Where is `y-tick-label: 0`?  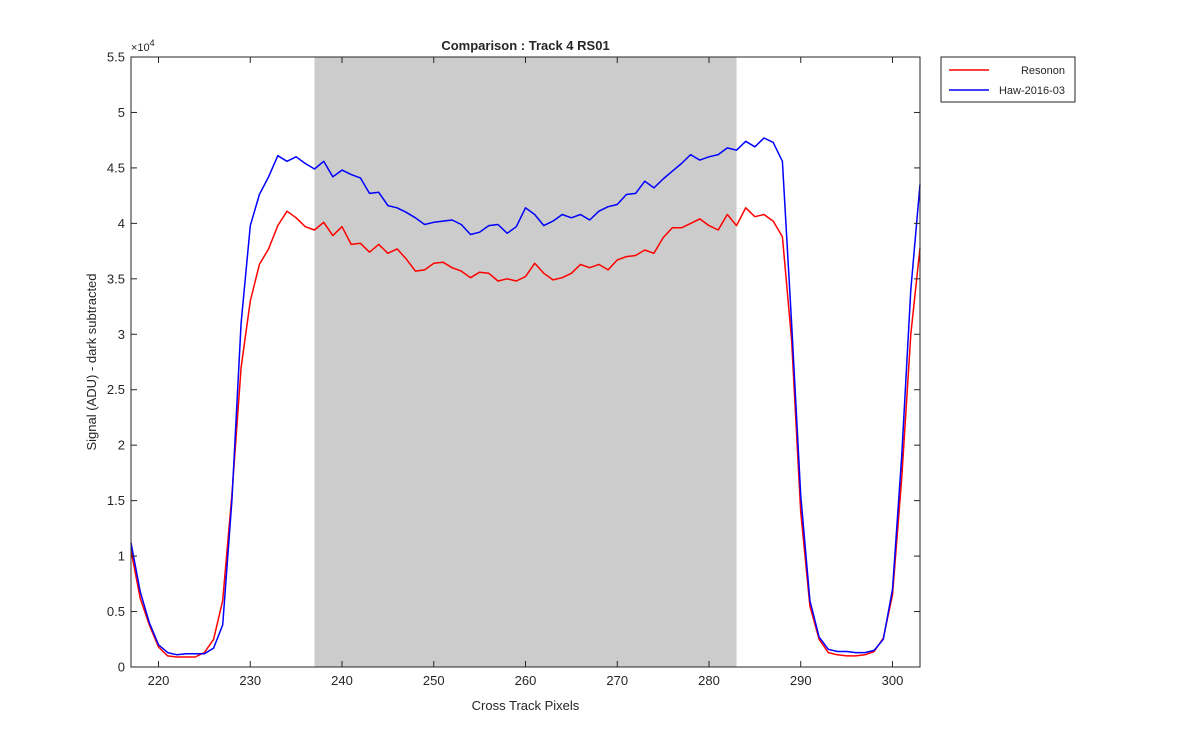 y-tick-label: 0 is located at coordinates (121, 667).